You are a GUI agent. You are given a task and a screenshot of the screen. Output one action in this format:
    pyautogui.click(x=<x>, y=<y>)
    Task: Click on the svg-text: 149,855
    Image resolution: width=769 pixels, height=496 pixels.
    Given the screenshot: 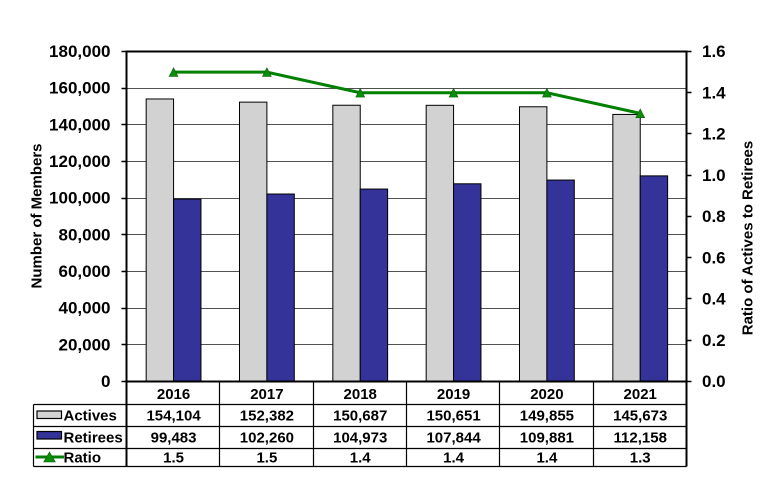 What is the action you would take?
    pyautogui.click(x=547, y=416)
    